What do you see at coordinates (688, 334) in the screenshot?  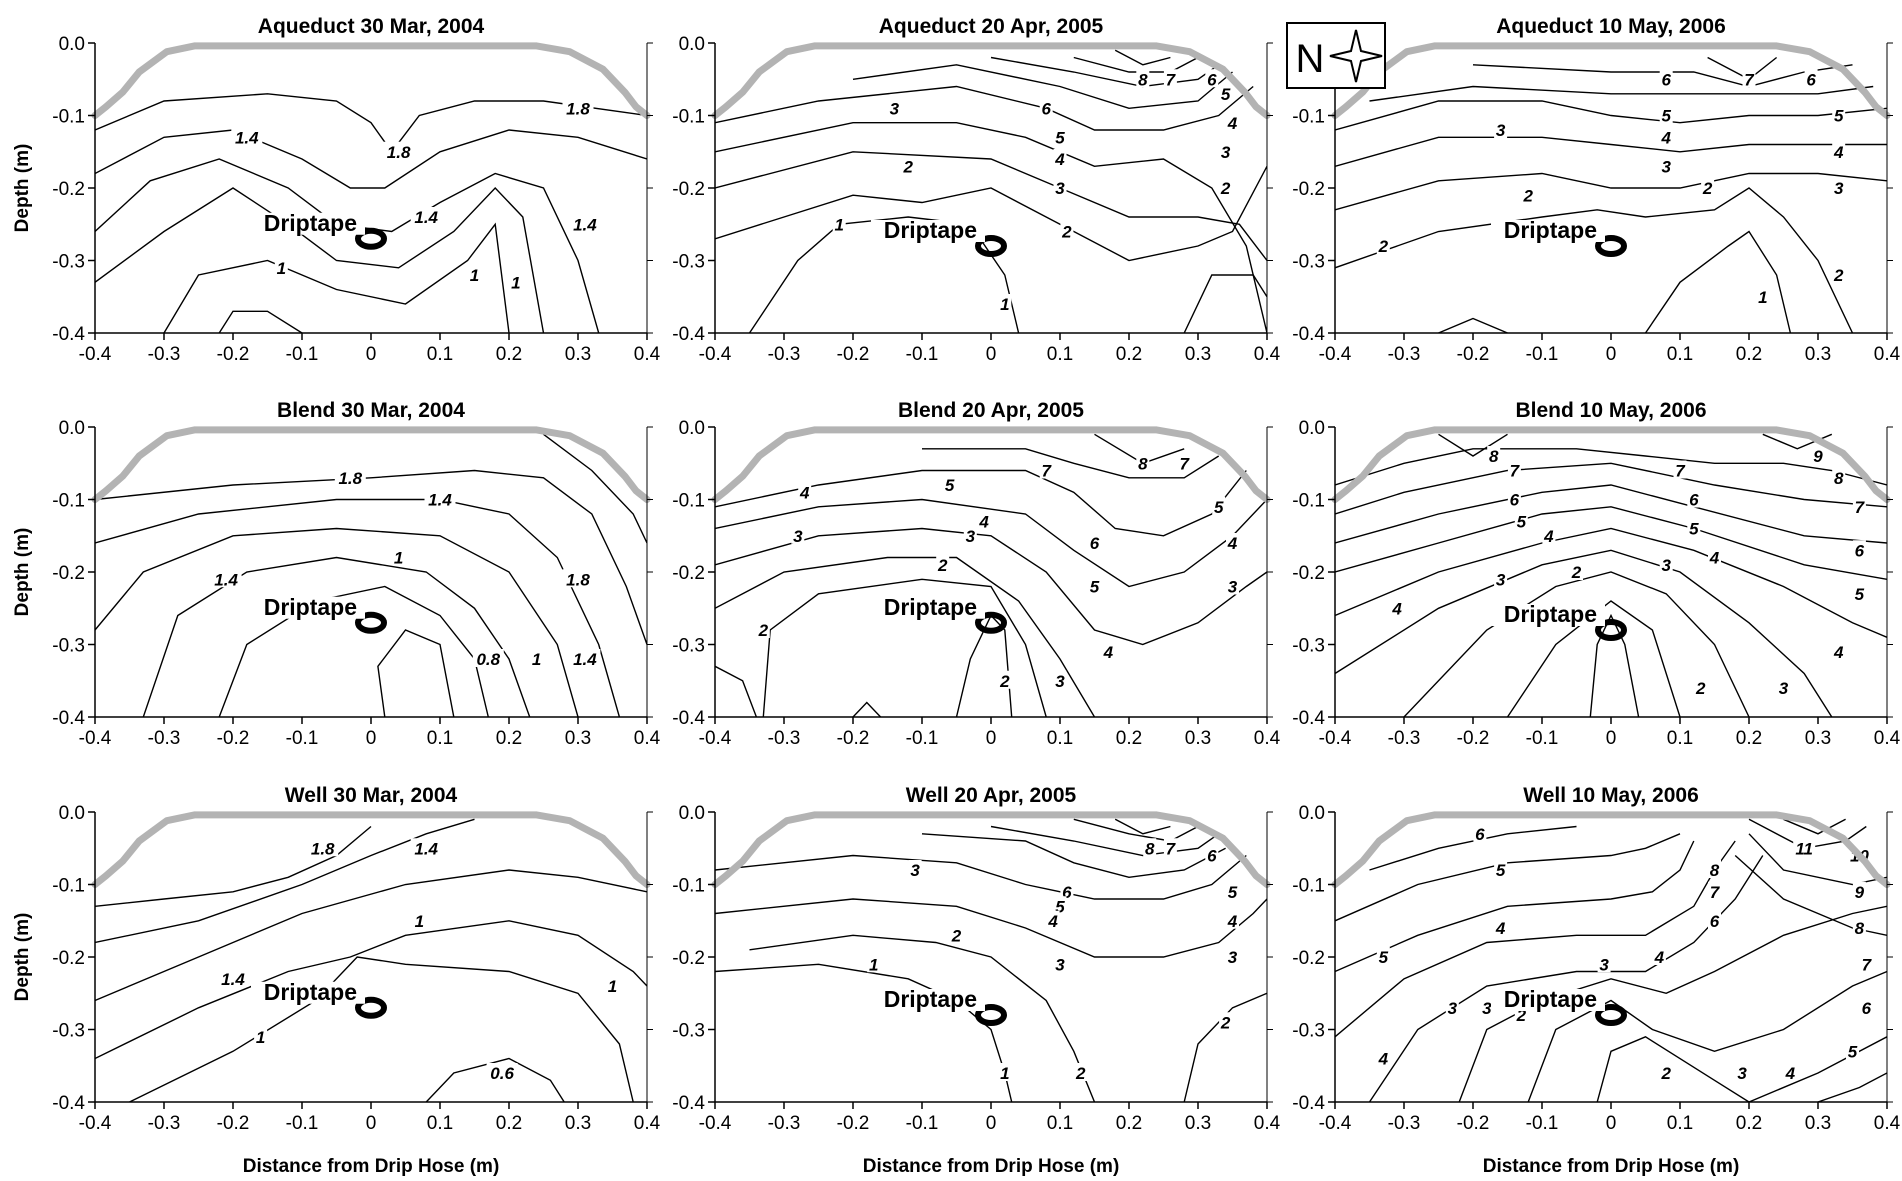 I see `y-tick-label: -0.4` at bounding box center [688, 334].